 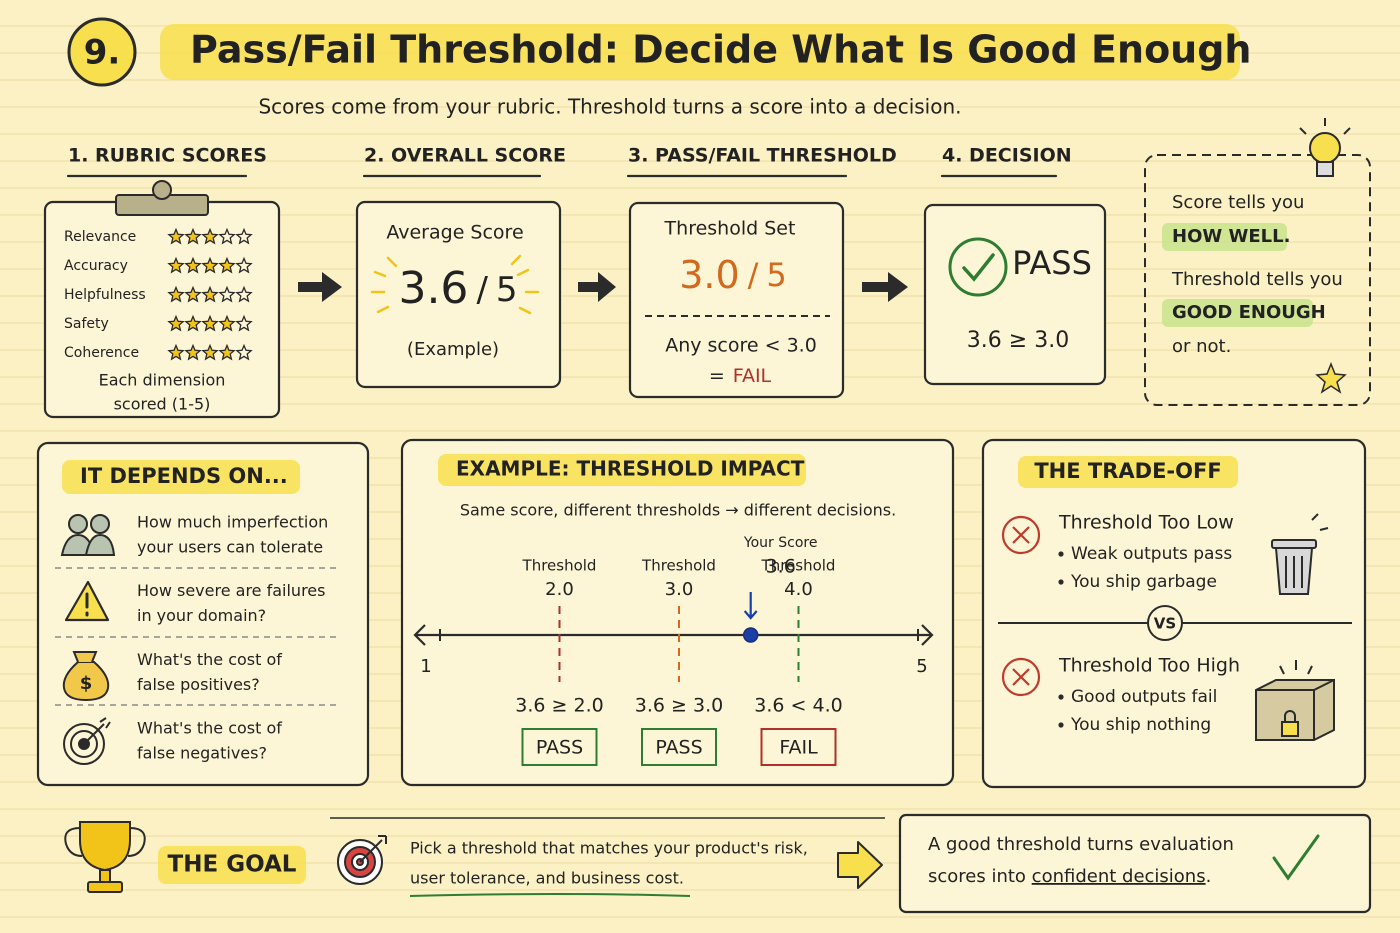 I want to click on overall-score: 3.6/5, so click(x=457, y=288).